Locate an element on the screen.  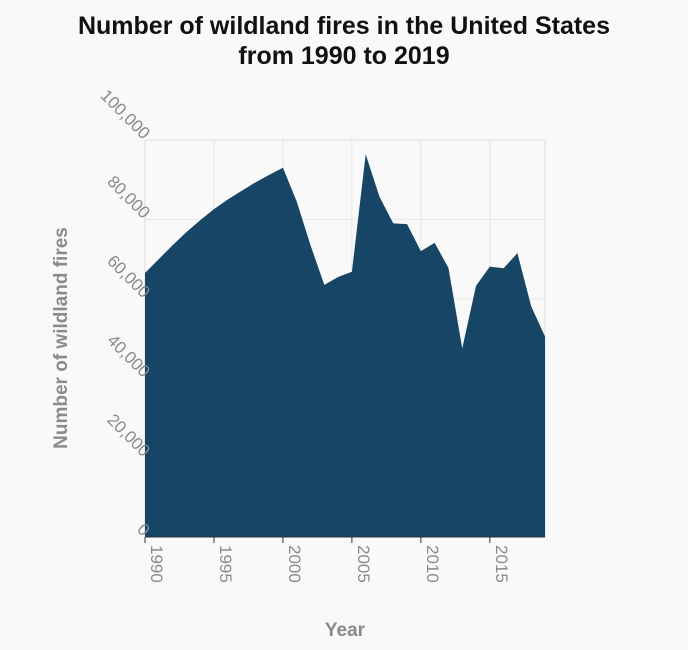
x-tick-labels: 1990 1995 2000 2005 2010 2015 is located at coordinates (329, 564).